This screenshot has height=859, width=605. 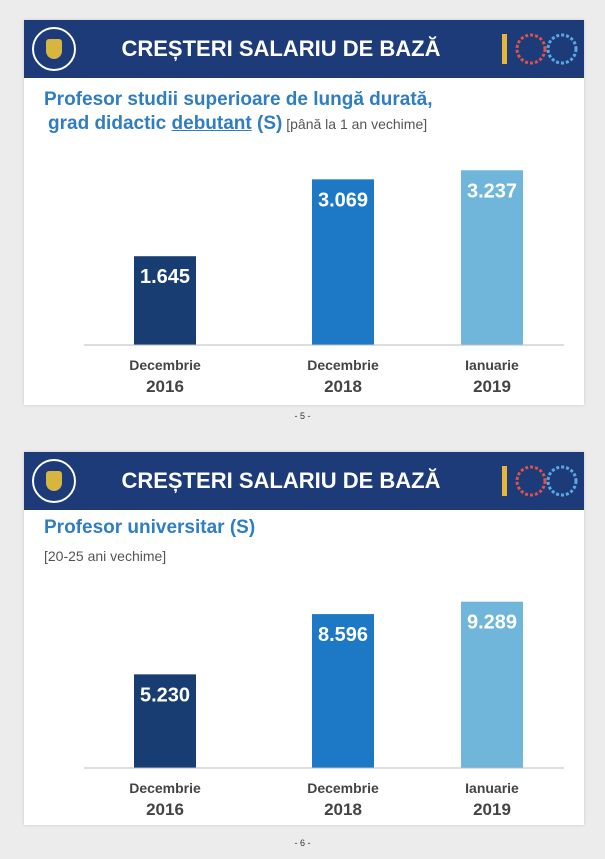 I want to click on bar-value-label: 8.596, so click(x=343, y=635).